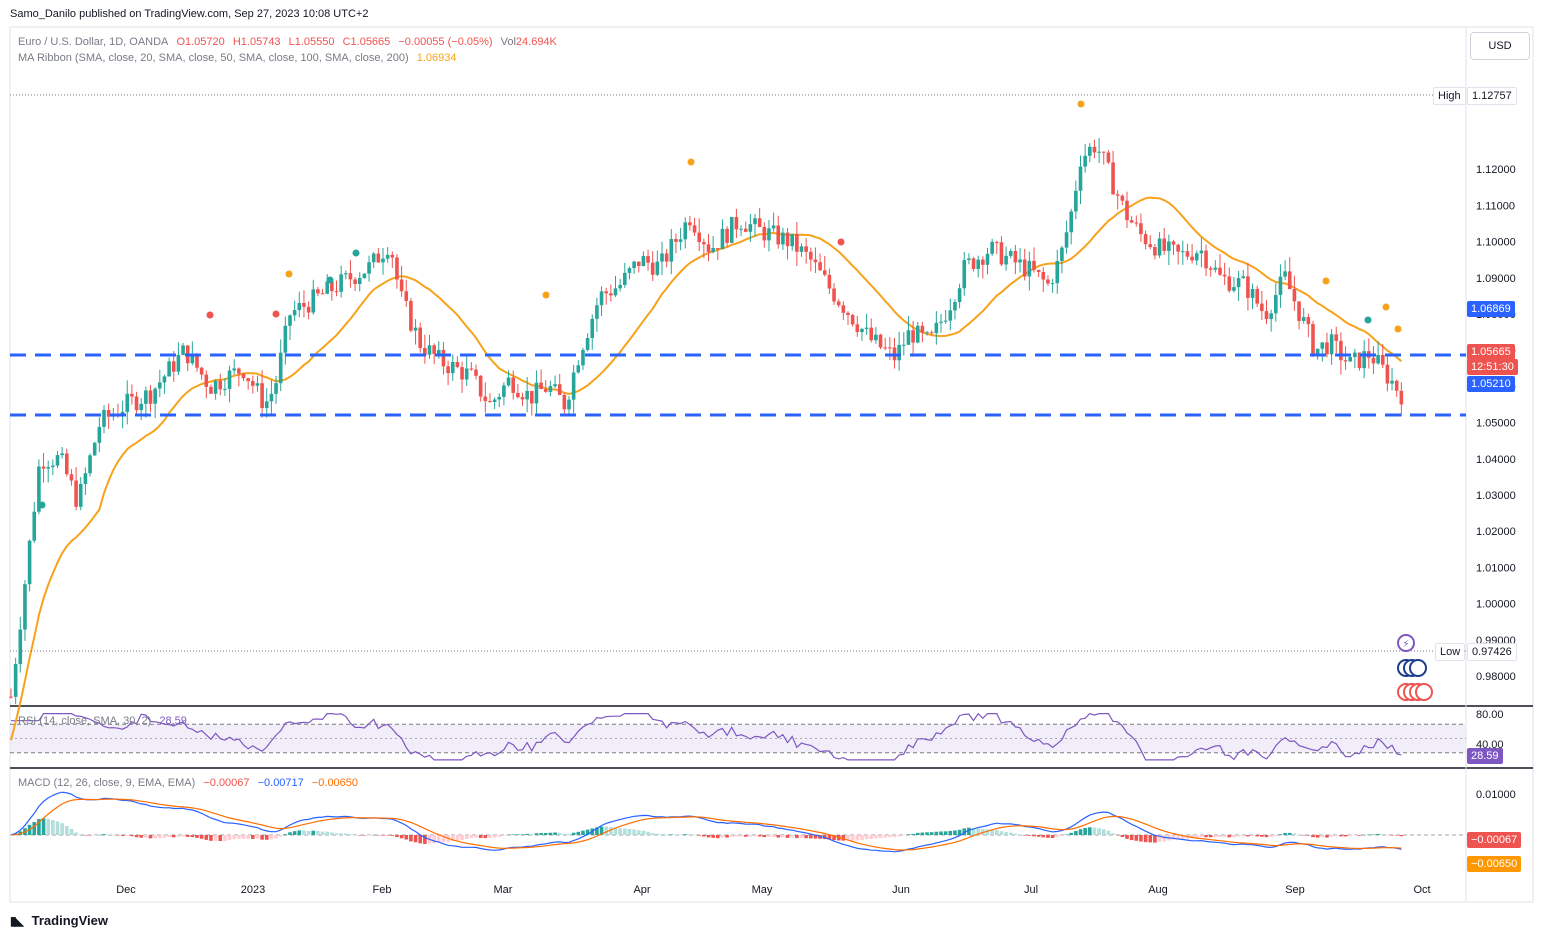  What do you see at coordinates (107, 783) in the screenshot?
I see `macd-label: MACD (12, 26, close, 9, EMA, EMA)` at bounding box center [107, 783].